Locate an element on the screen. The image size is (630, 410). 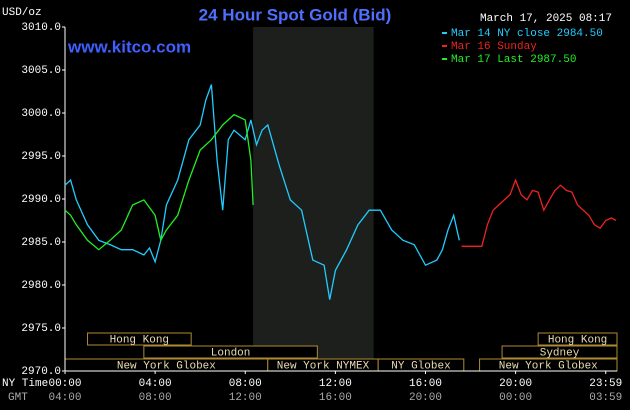
y-tick-label: 3010.0 is located at coordinates (41, 28).